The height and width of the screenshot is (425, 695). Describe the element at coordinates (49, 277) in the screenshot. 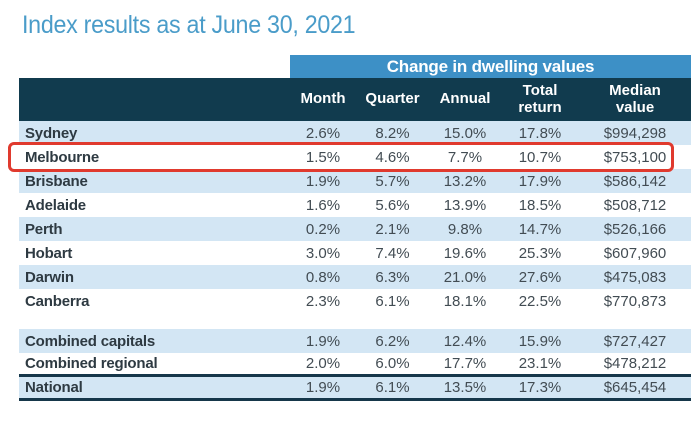

I see `row-label: Darwin` at that location.